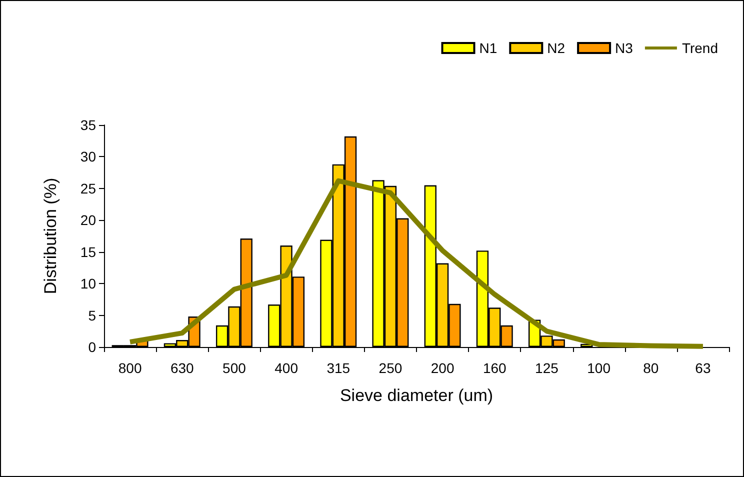 This screenshot has width=744, height=477. What do you see at coordinates (651, 368) in the screenshot?
I see `x-tick-label: 80` at bounding box center [651, 368].